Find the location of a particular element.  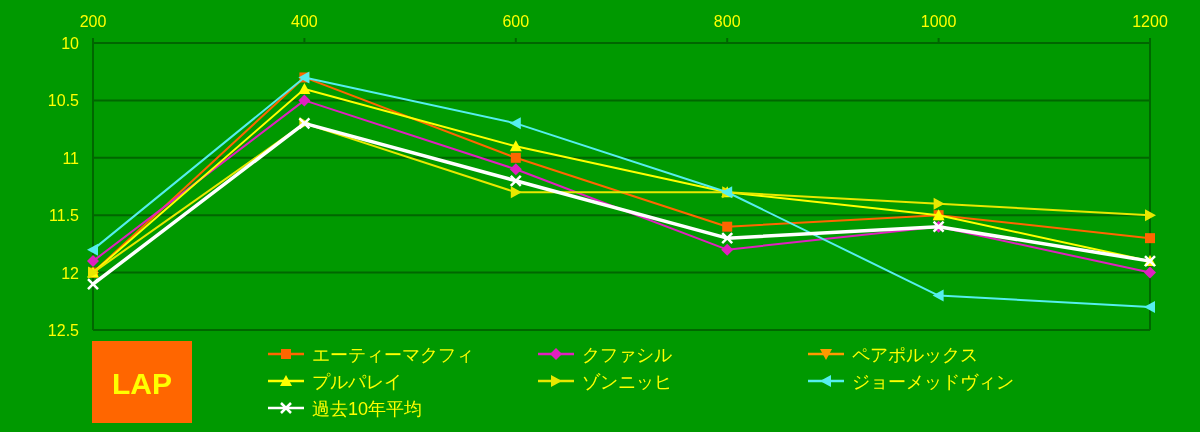

x-tick-label: 200 is located at coordinates (93, 21).